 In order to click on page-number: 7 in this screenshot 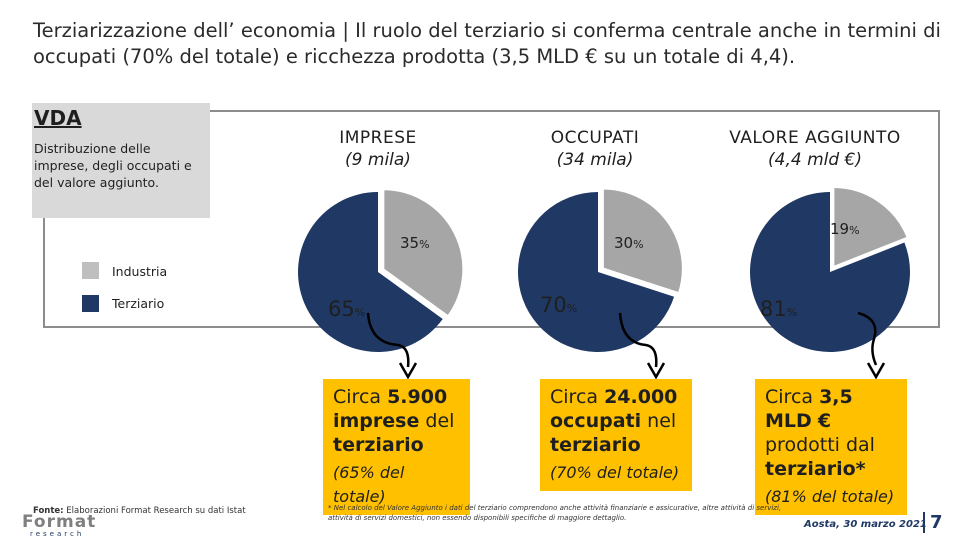, I will do `click(933, 522)`.